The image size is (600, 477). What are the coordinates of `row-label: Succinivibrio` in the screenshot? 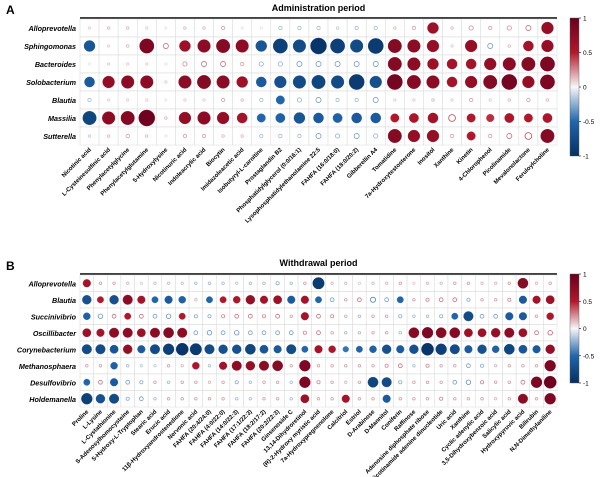 It's located at (54, 316).